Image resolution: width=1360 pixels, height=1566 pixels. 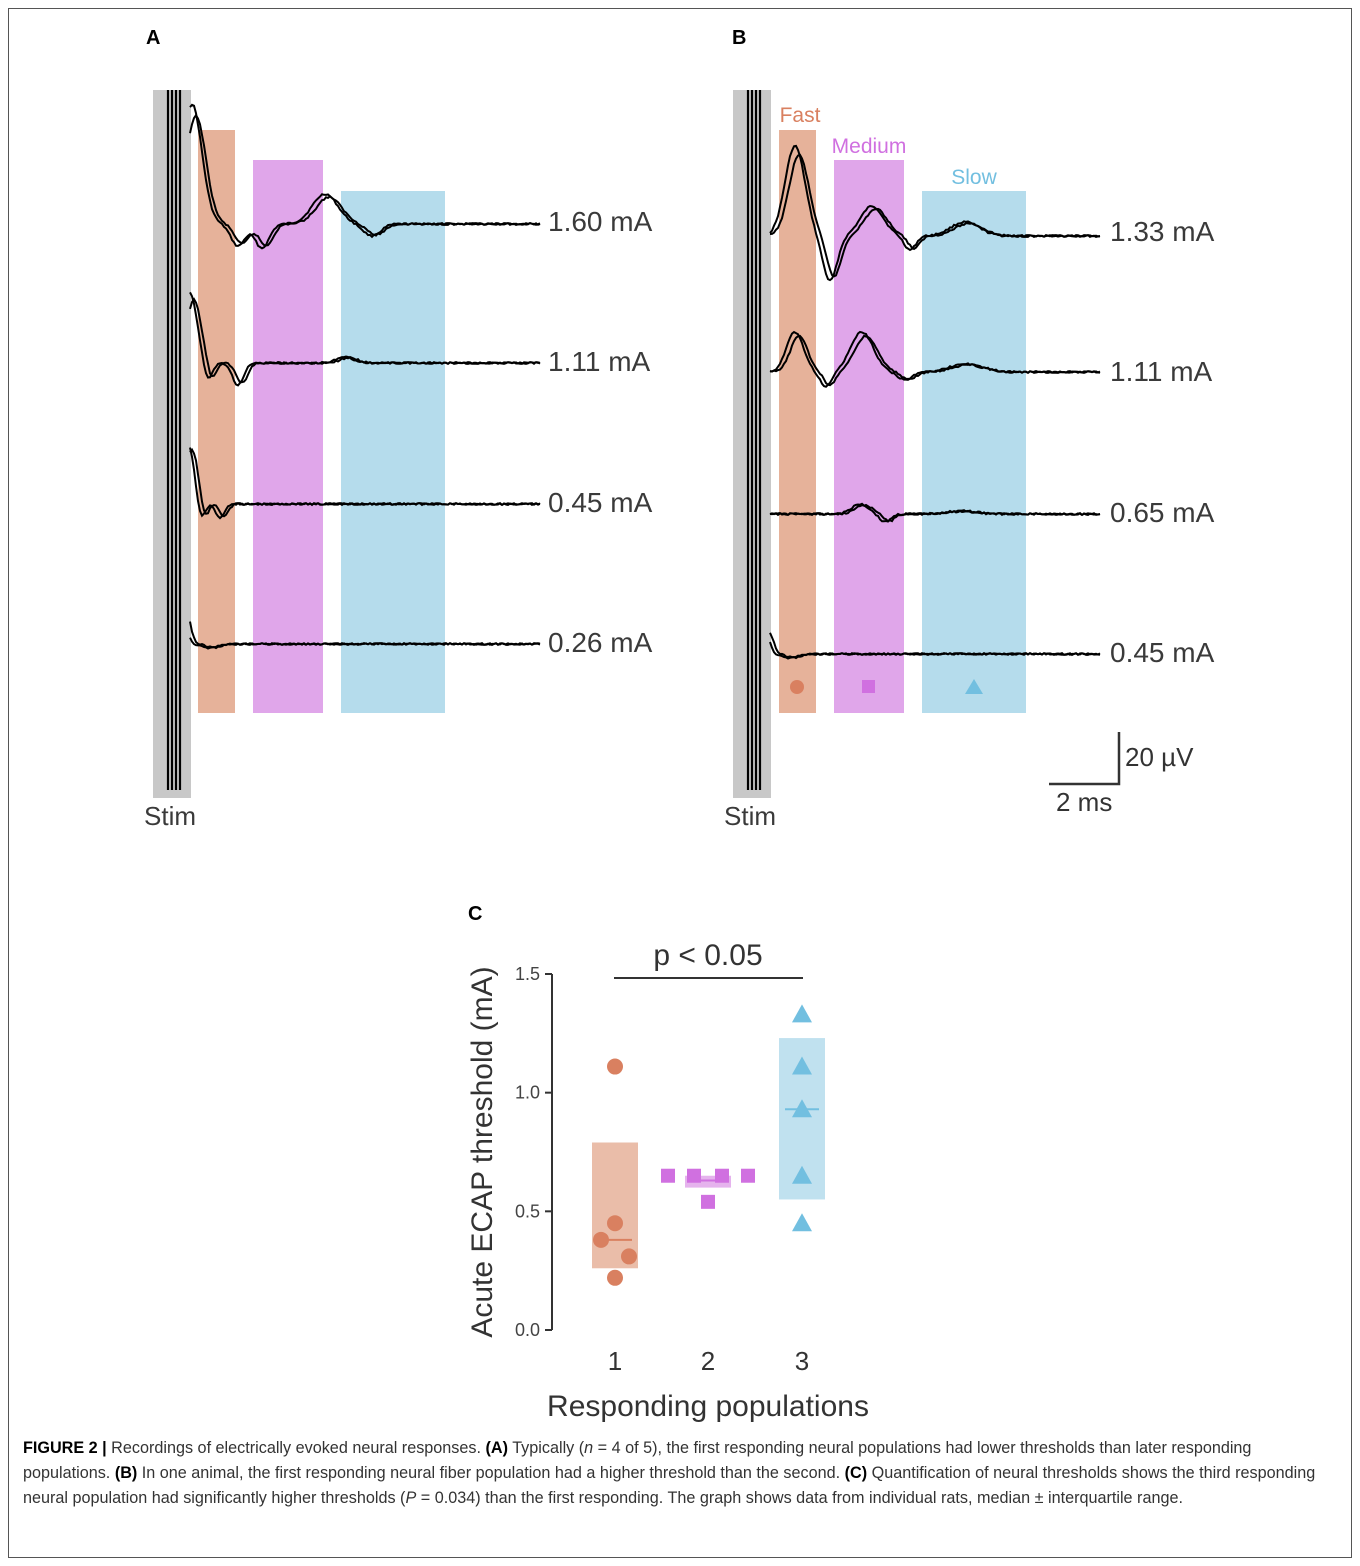 I want to click on panel-a-traces, so click(x=353, y=440).